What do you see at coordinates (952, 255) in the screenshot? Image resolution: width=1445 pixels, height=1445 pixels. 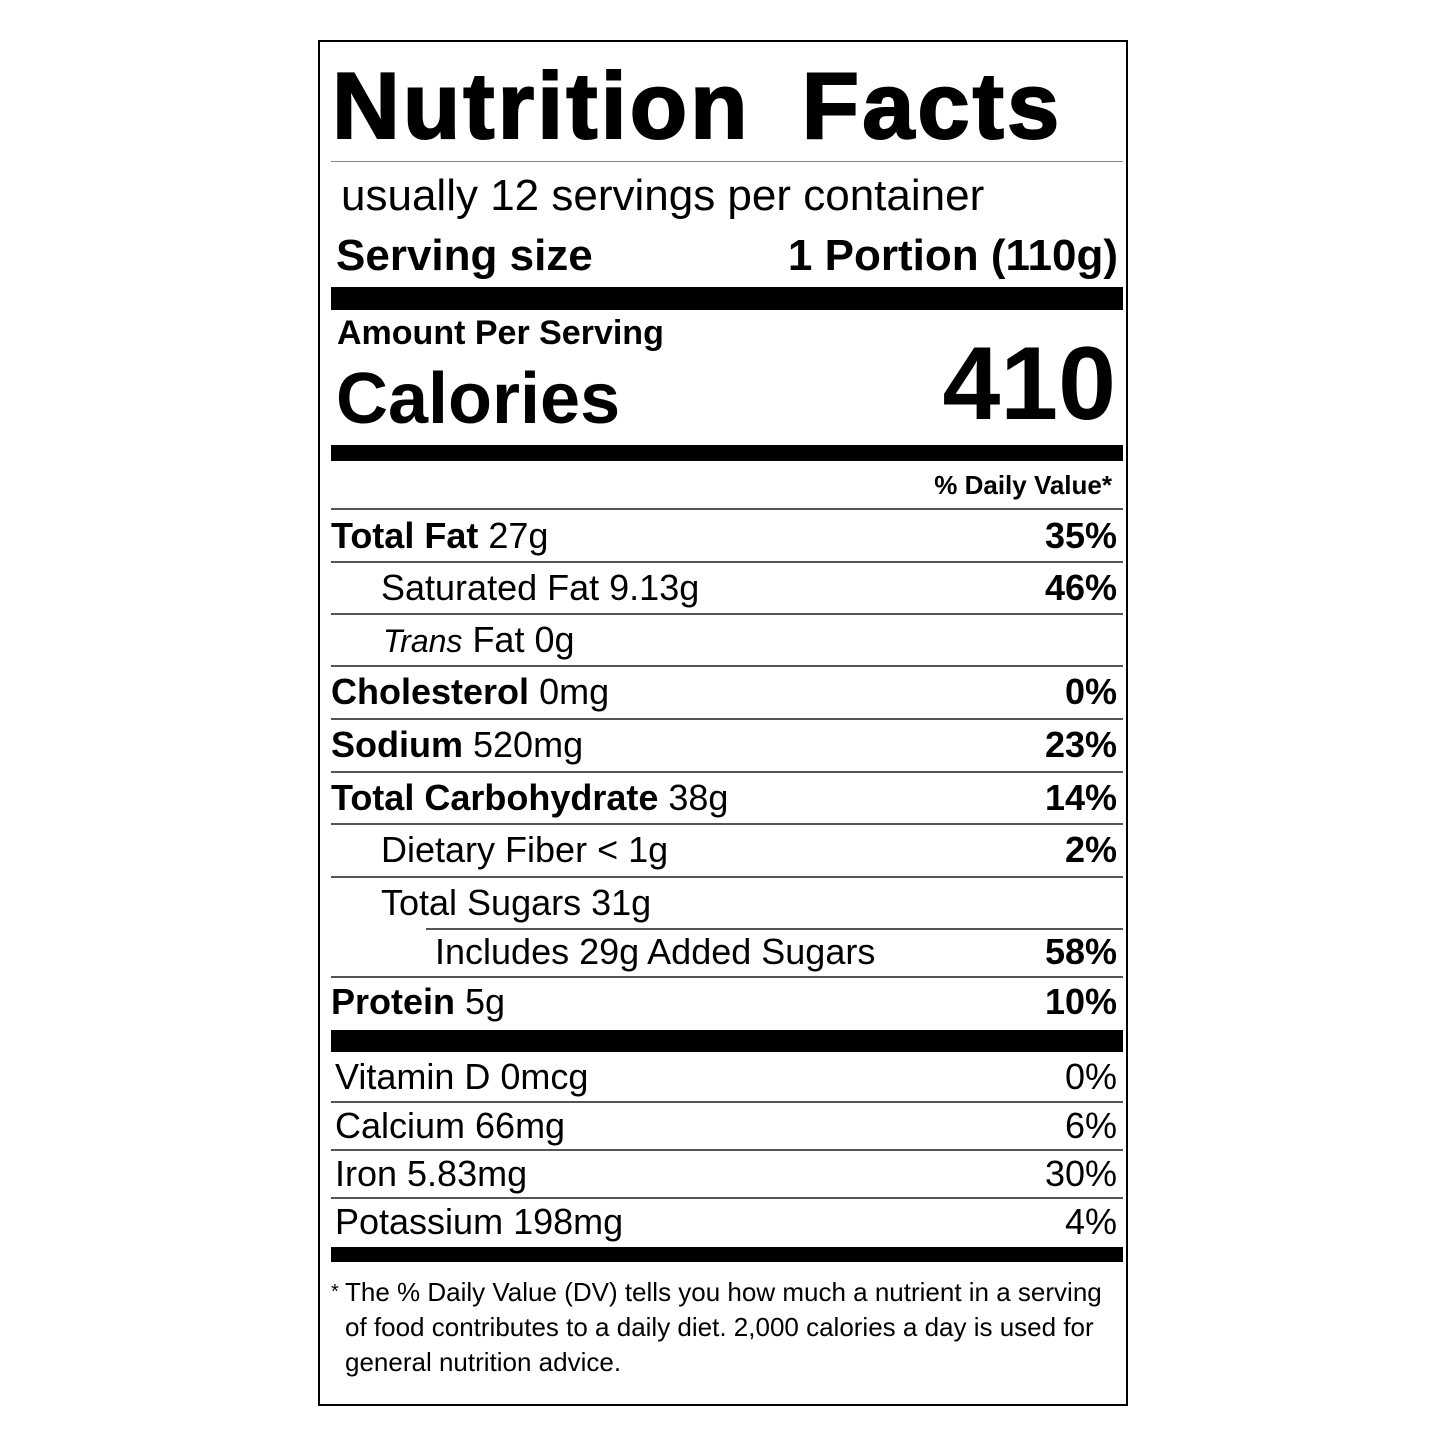 I see `serving-size-value: 1 Portion (110g)` at bounding box center [952, 255].